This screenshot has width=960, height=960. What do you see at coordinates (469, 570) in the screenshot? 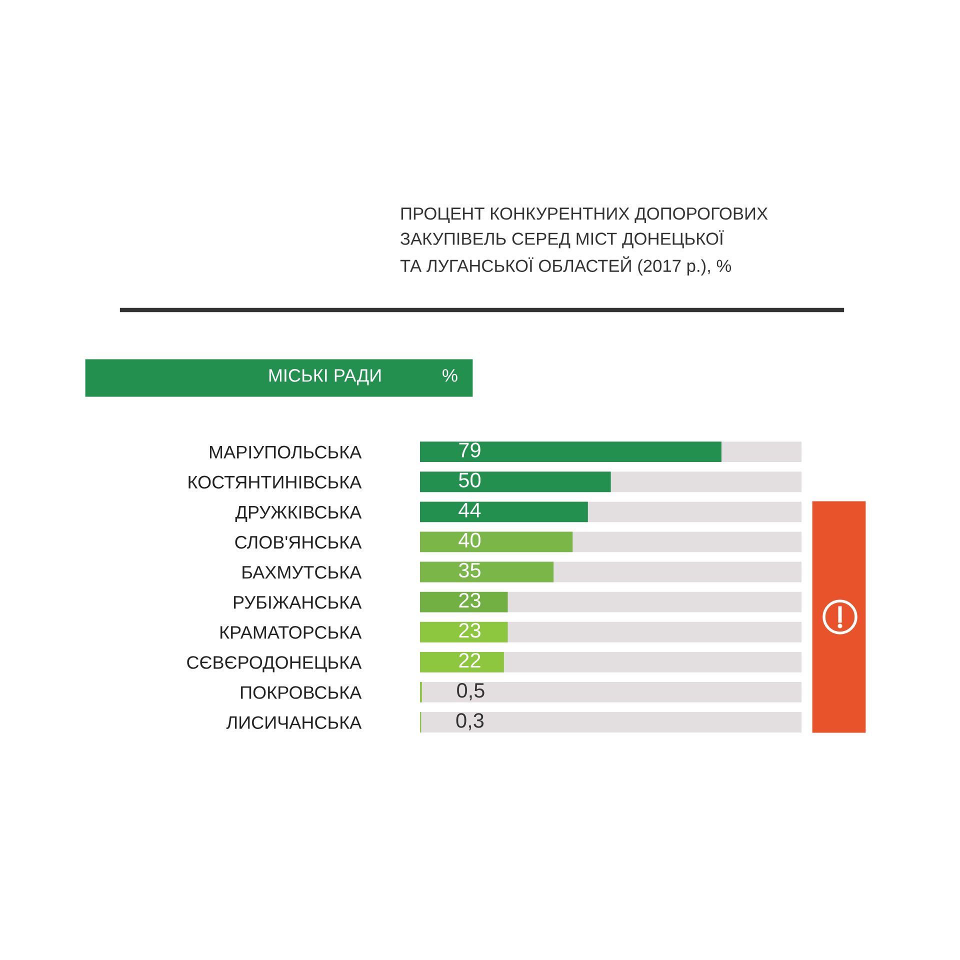
I see `data-label: 35` at bounding box center [469, 570].